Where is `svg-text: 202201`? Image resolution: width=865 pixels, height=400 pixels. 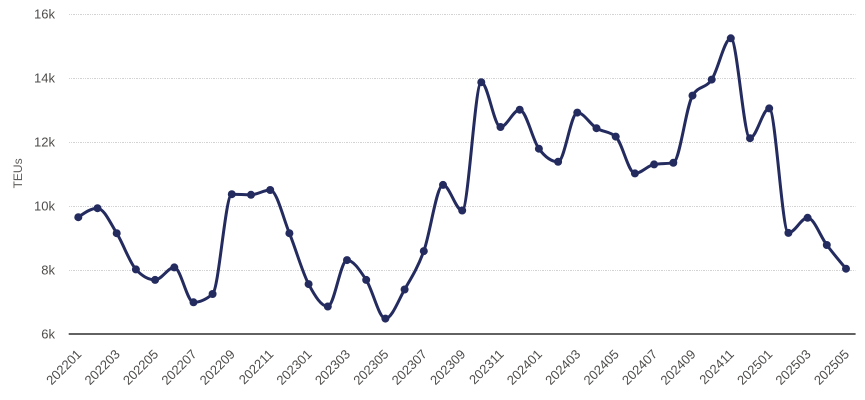
svg-text: 202201 is located at coordinates (63, 367).